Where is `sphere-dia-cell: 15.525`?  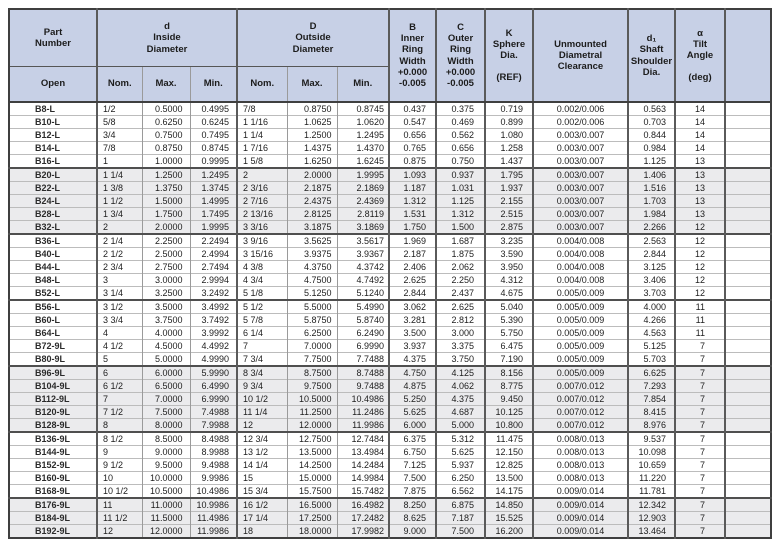
sphere-dia-cell: 15.525 is located at coordinates (509, 518).